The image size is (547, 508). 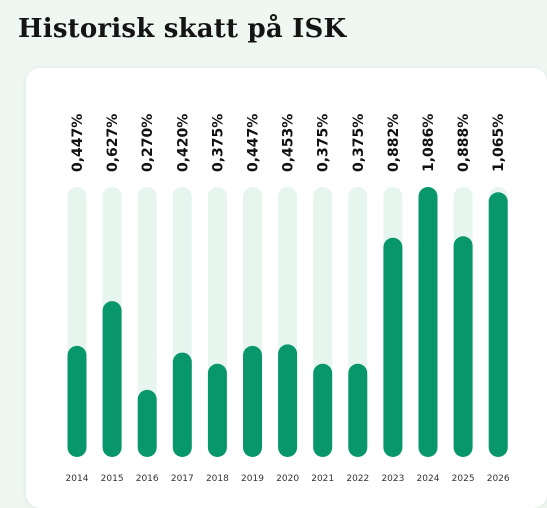 I want to click on year-label-2020: 2020, so click(x=287, y=479).